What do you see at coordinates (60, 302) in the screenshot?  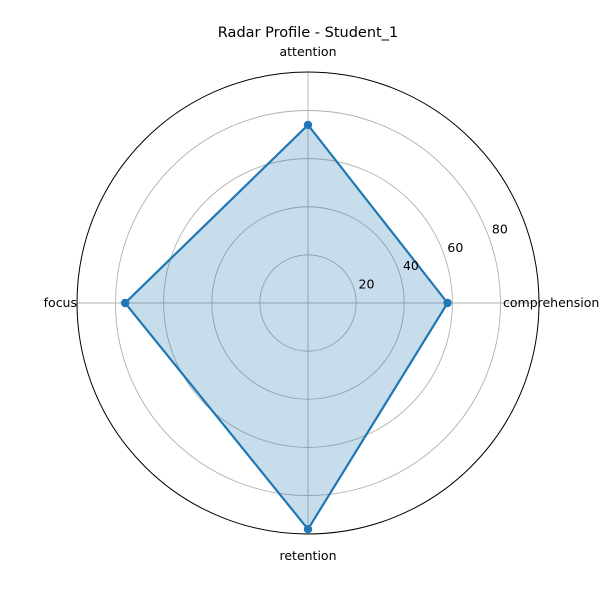 I see `category-label-focus: focus` at bounding box center [60, 302].